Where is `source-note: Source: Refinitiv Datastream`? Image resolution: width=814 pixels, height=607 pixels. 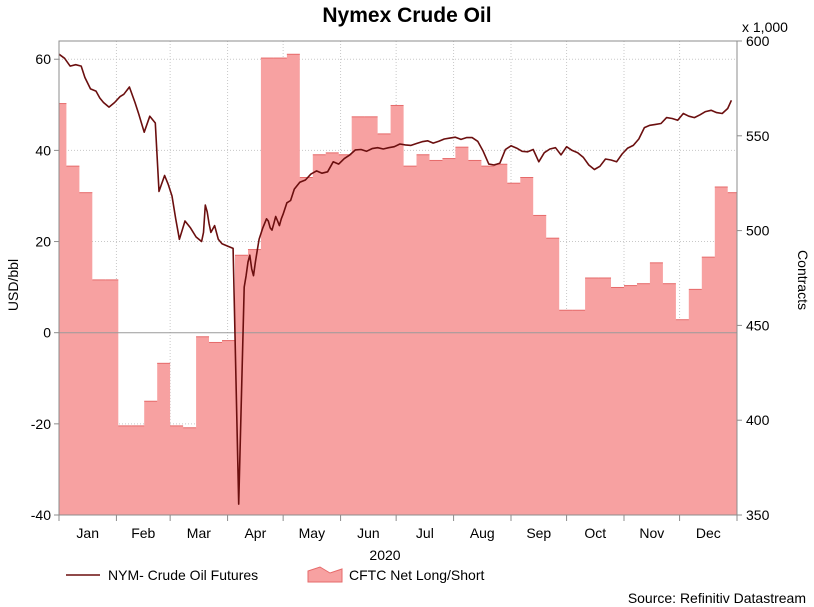 source-note: Source: Refinitiv Datastream is located at coordinates (717, 598).